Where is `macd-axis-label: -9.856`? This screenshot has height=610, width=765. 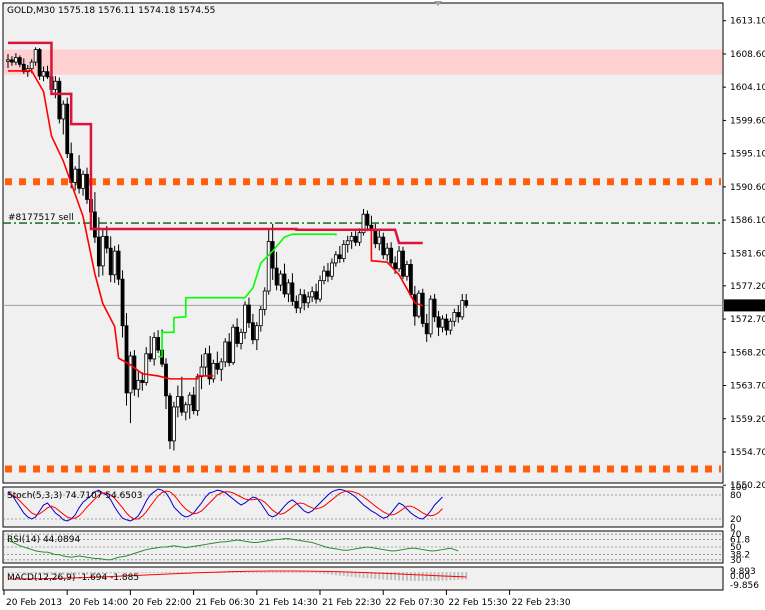
macd-axis-label: -9.856 is located at coordinates (744, 586).